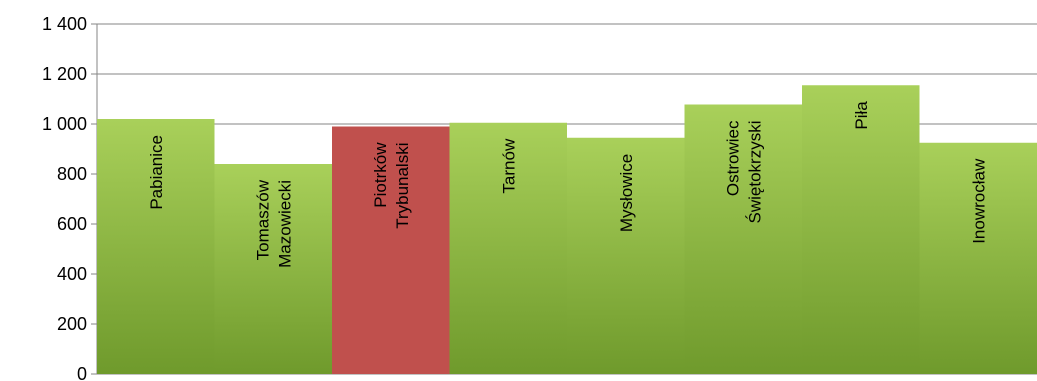 This screenshot has width=1037, height=381. Describe the element at coordinates (273, 269) in the screenshot. I see `bar-tomaszów-mazowiecki` at that location.